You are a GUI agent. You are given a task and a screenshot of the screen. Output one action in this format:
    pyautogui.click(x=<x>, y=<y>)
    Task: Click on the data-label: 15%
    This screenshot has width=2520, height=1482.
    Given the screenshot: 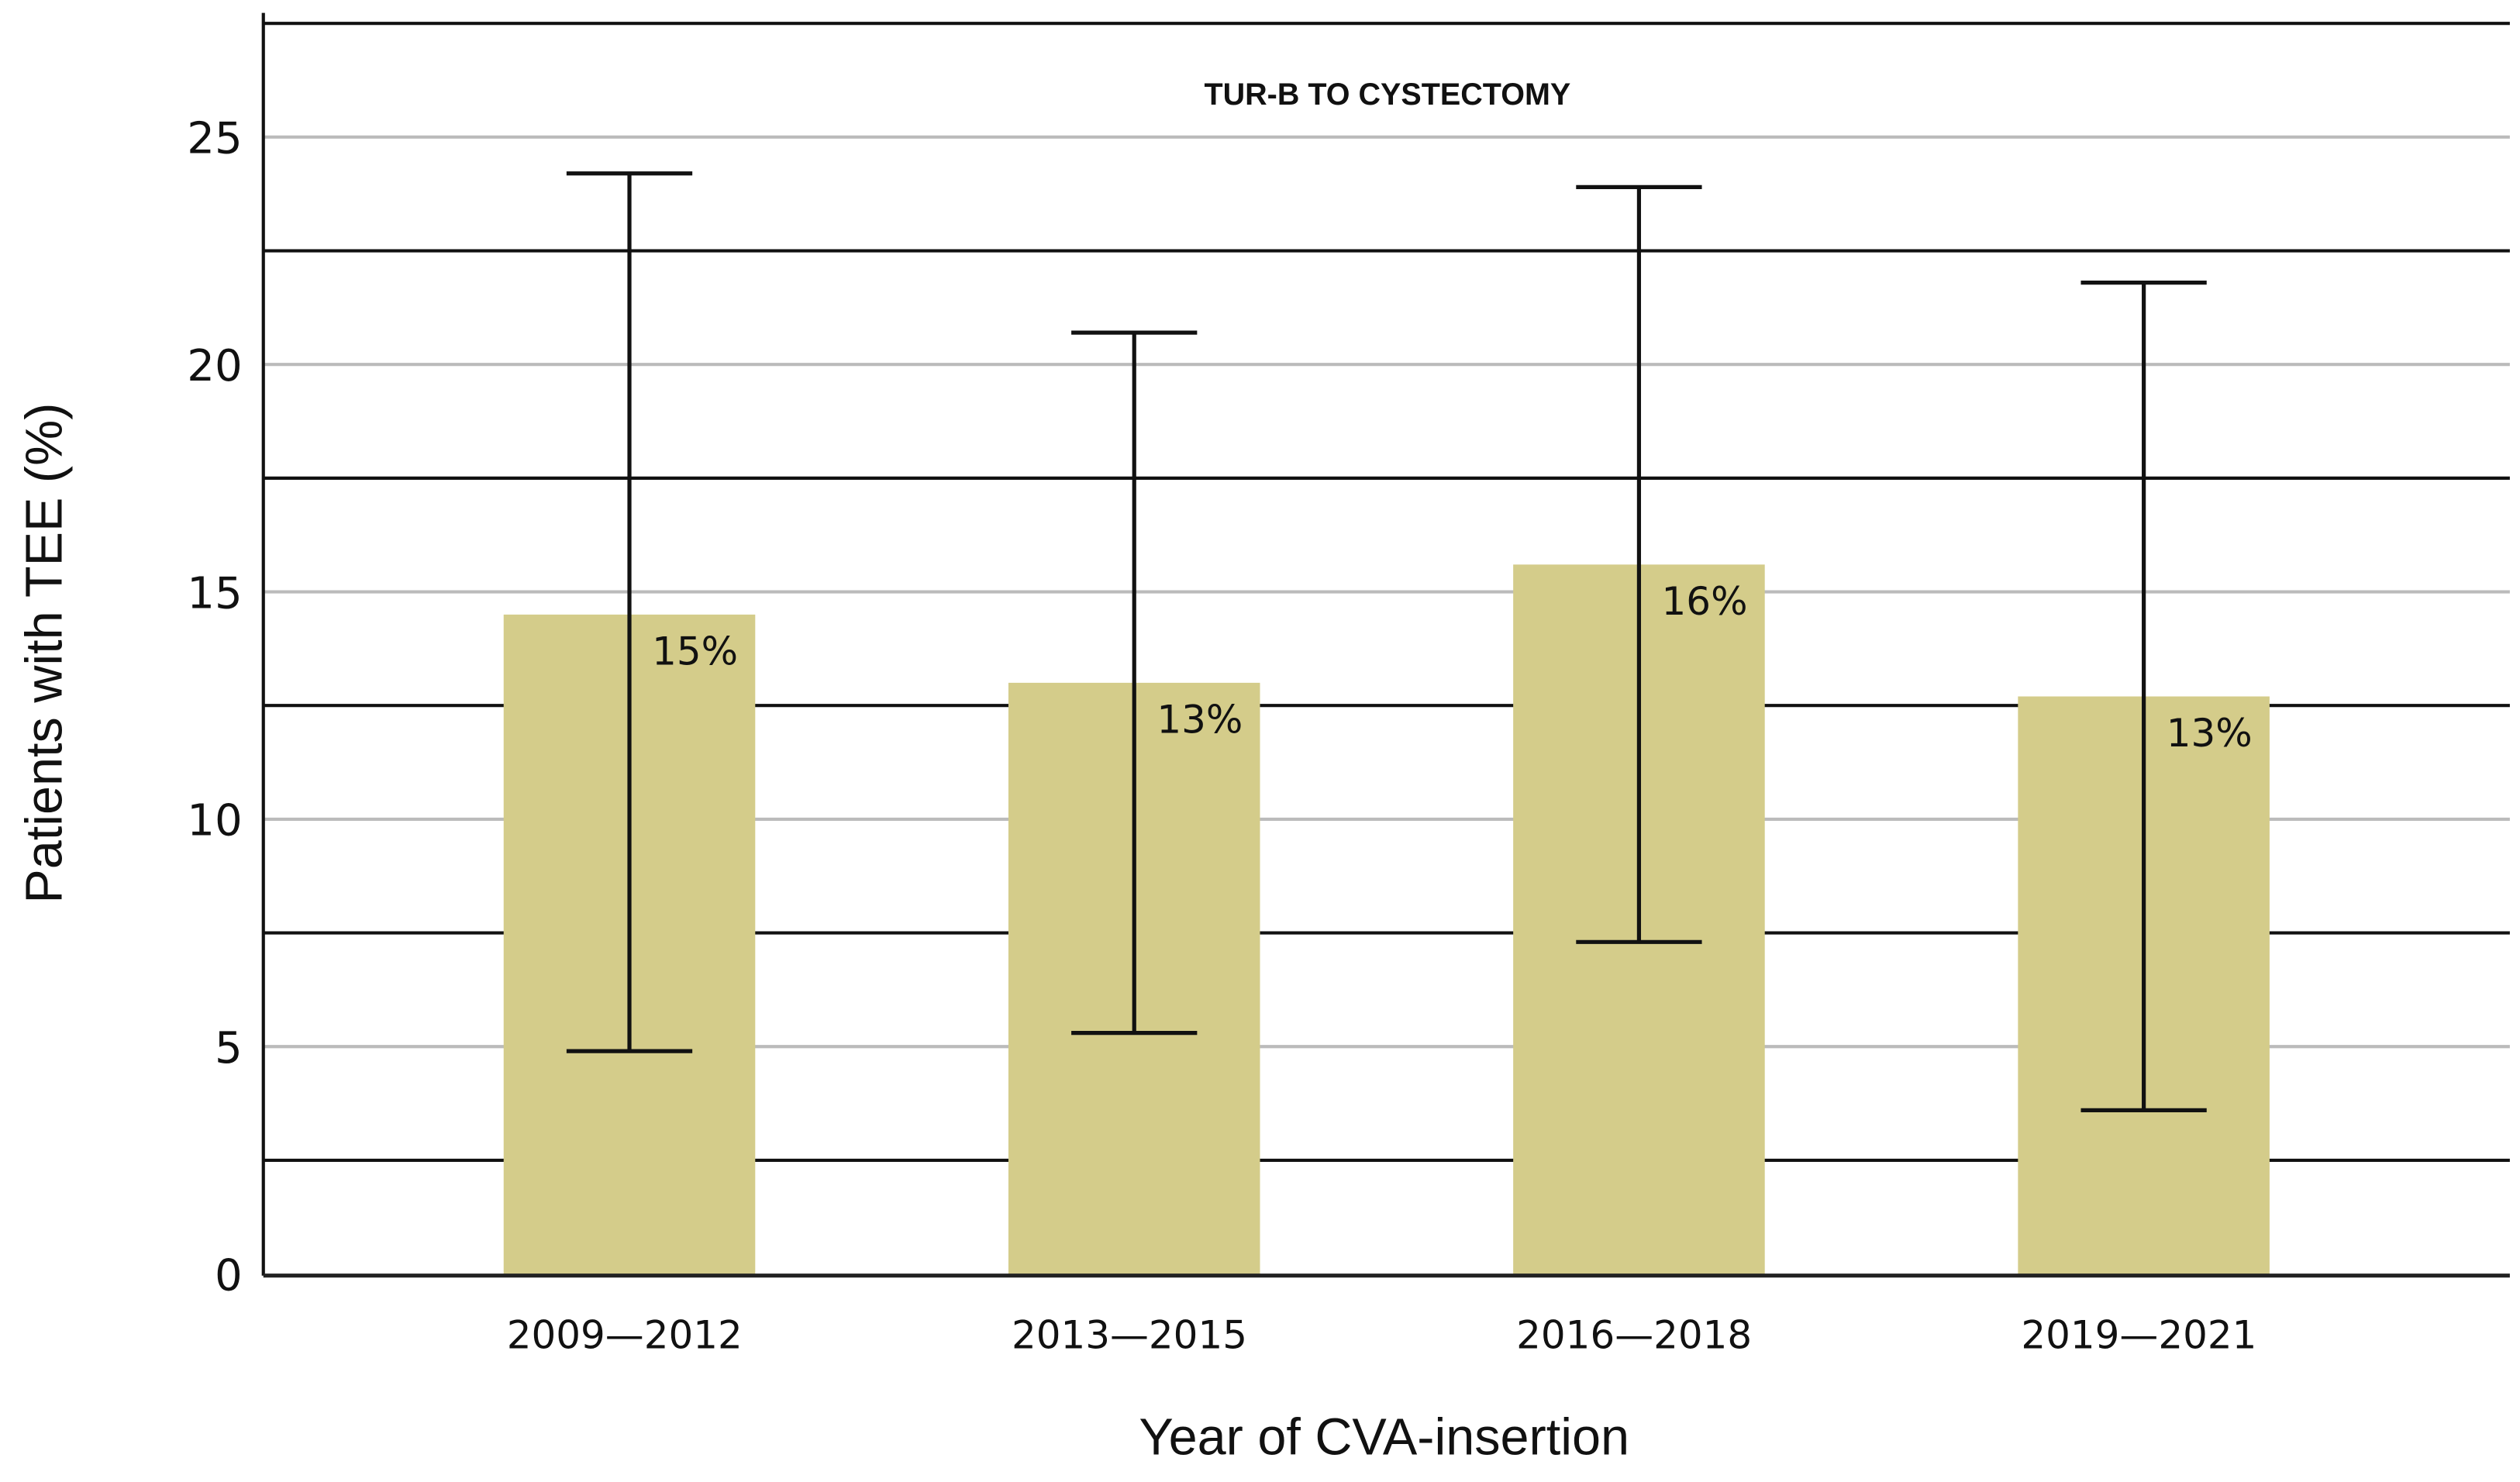 What is the action you would take?
    pyautogui.click(x=695, y=651)
    